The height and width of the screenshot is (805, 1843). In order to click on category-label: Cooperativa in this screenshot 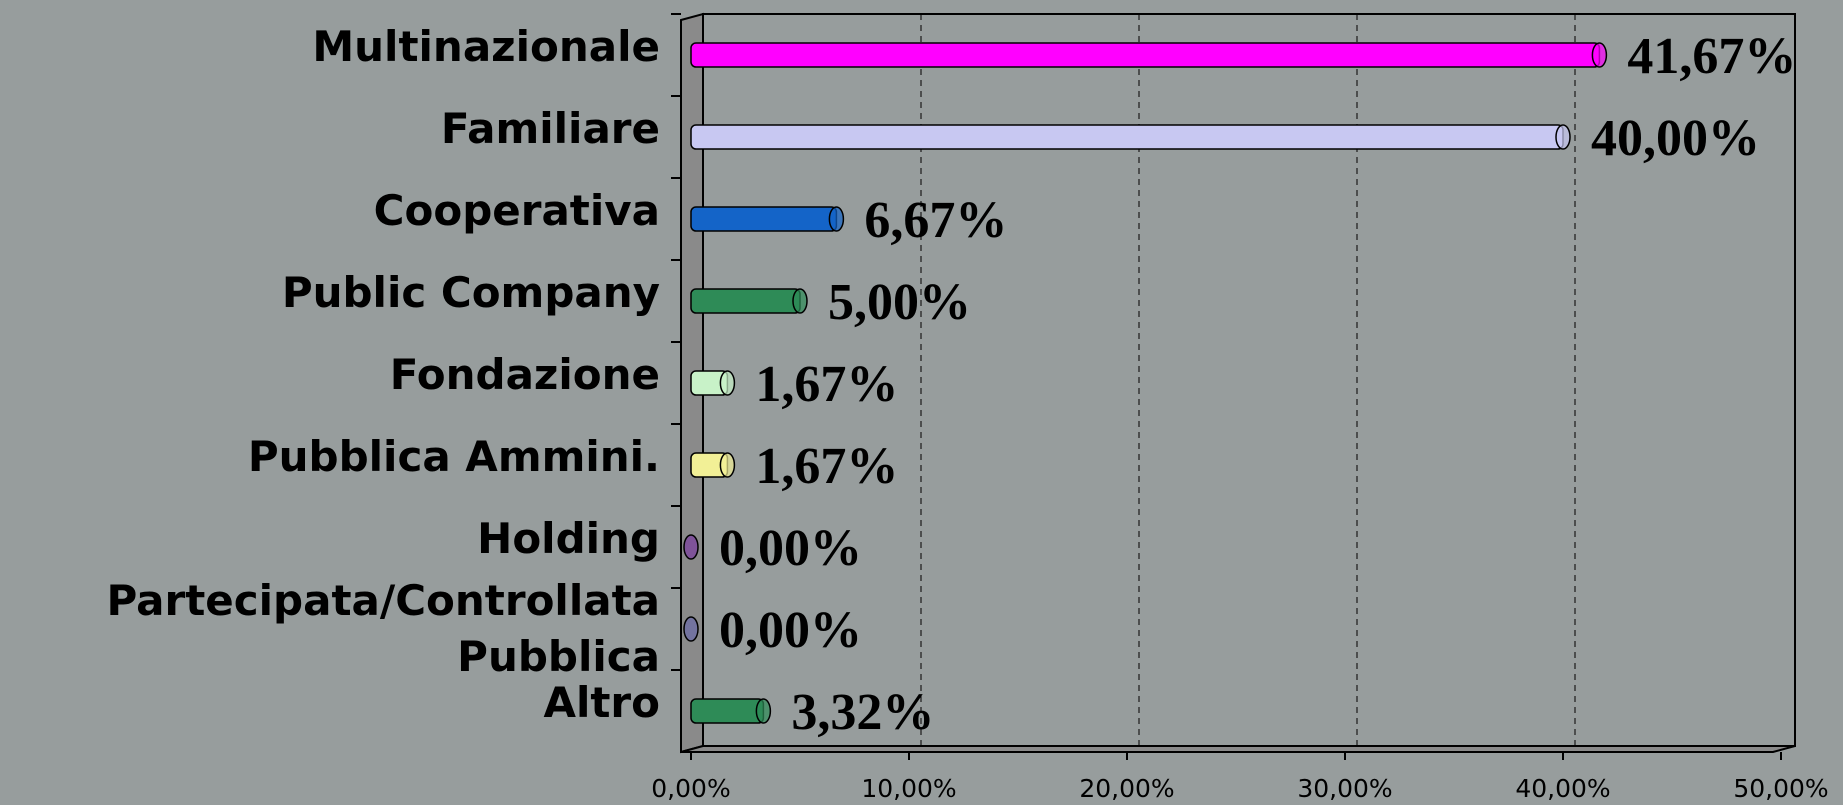, I will do `click(516, 210)`.